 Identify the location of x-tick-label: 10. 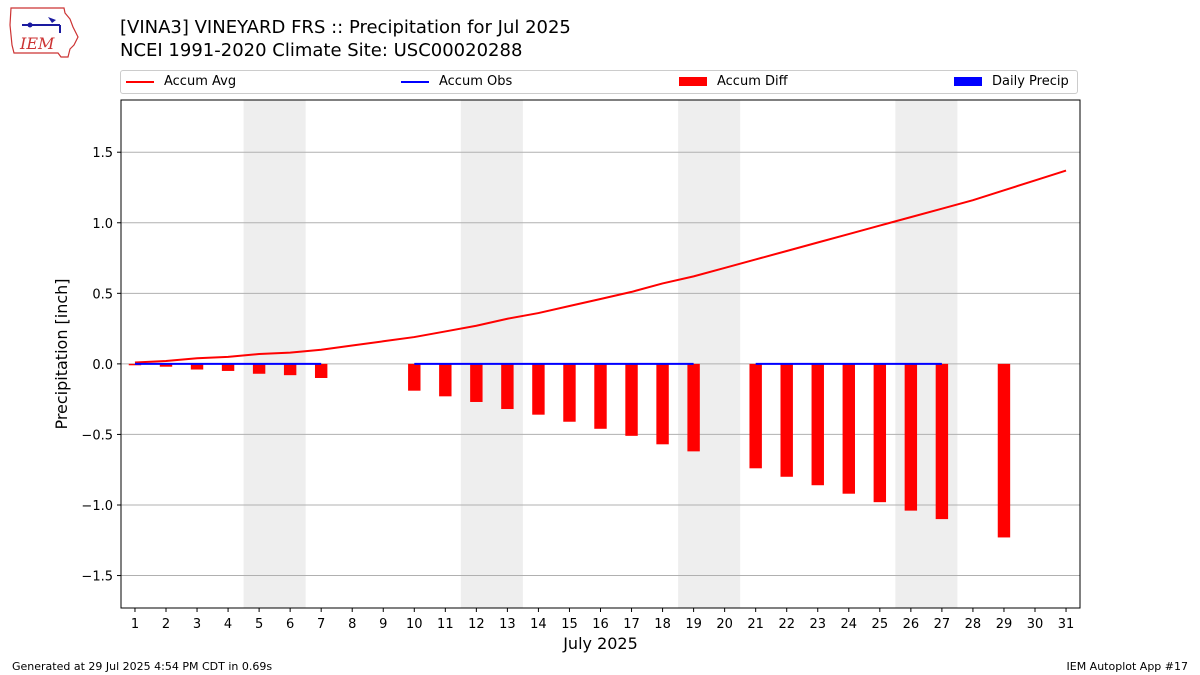
(414, 624).